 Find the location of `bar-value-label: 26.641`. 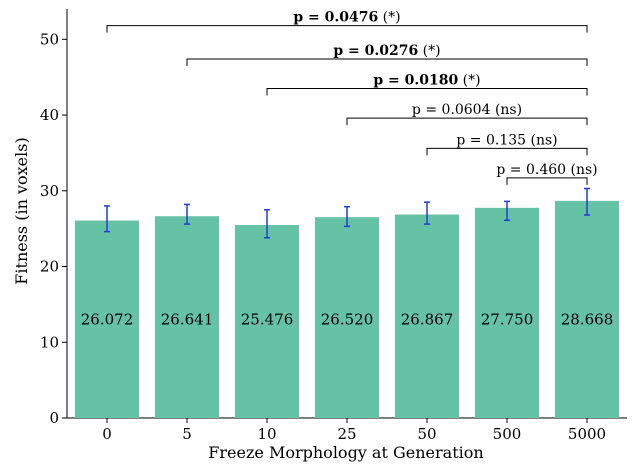

bar-value-label: 26.641 is located at coordinates (187, 320).